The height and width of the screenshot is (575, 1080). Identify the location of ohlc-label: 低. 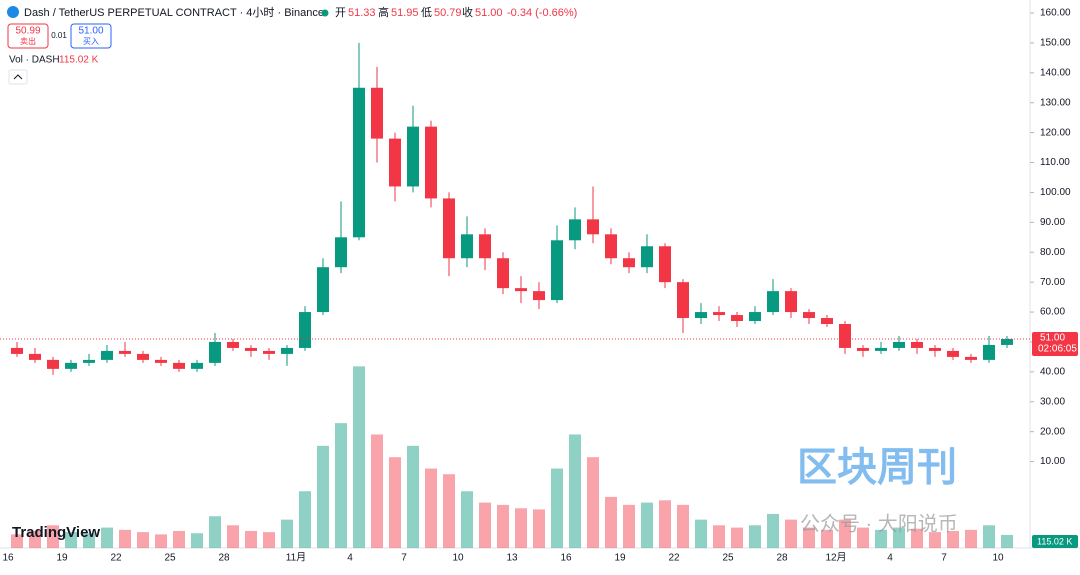
(426, 12).